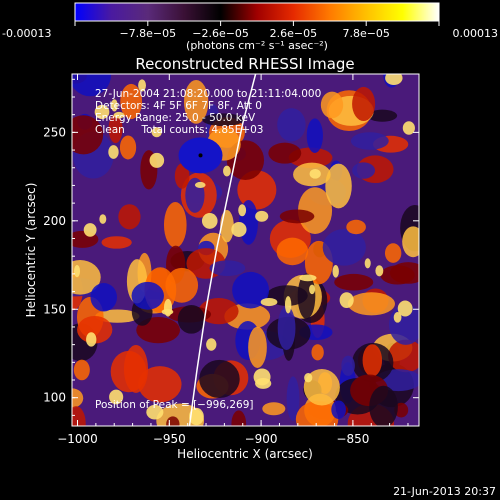 Image resolution: width=500 pixels, height=500 pixels. Describe the element at coordinates (244, 64) in the screenshot. I see `chart-title: Reconstructed RHESSI Image` at that location.